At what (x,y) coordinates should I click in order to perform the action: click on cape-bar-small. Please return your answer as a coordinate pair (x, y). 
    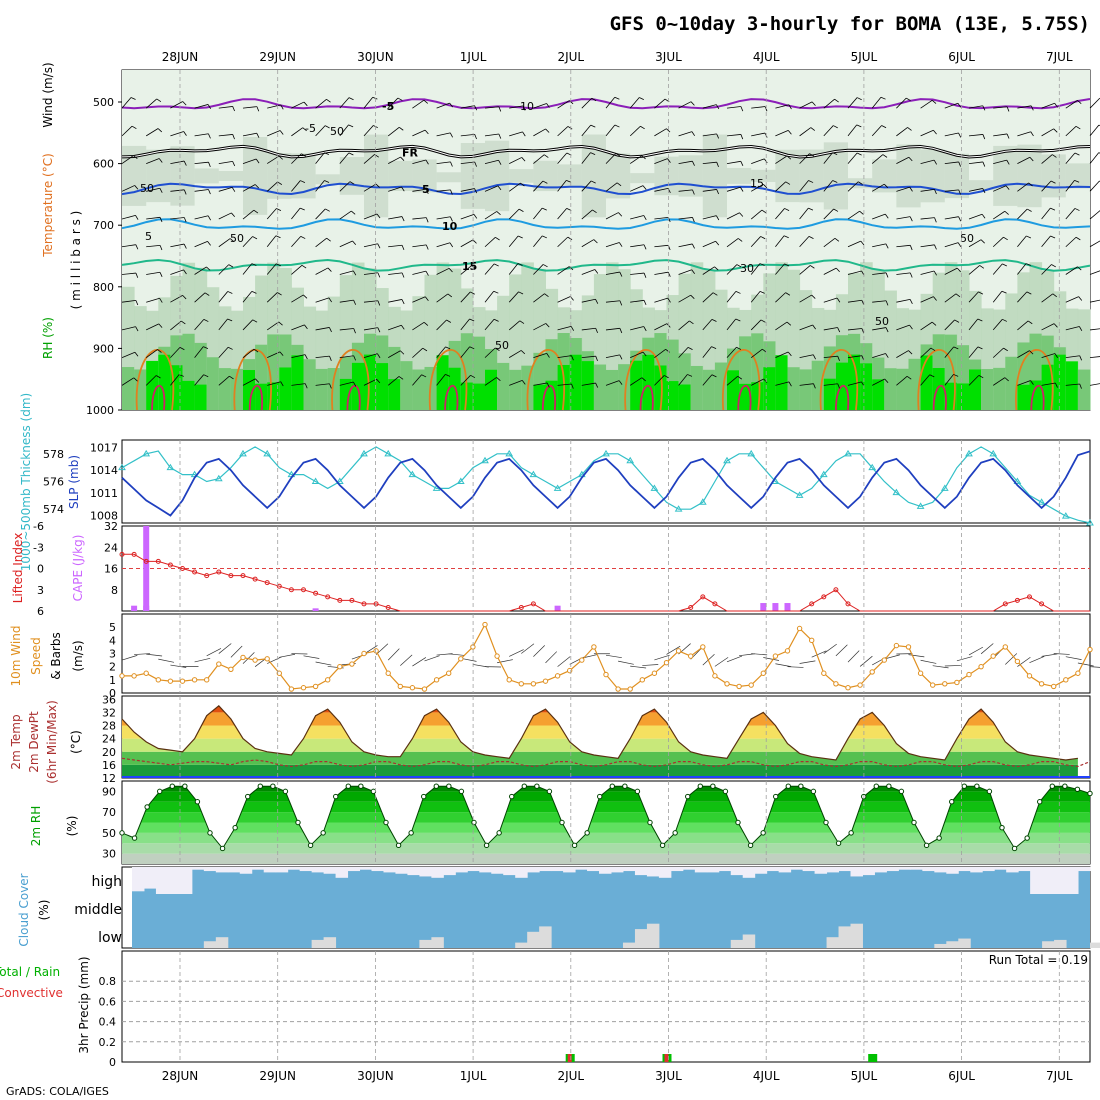
    Looking at the image, I should click on (787, 607).